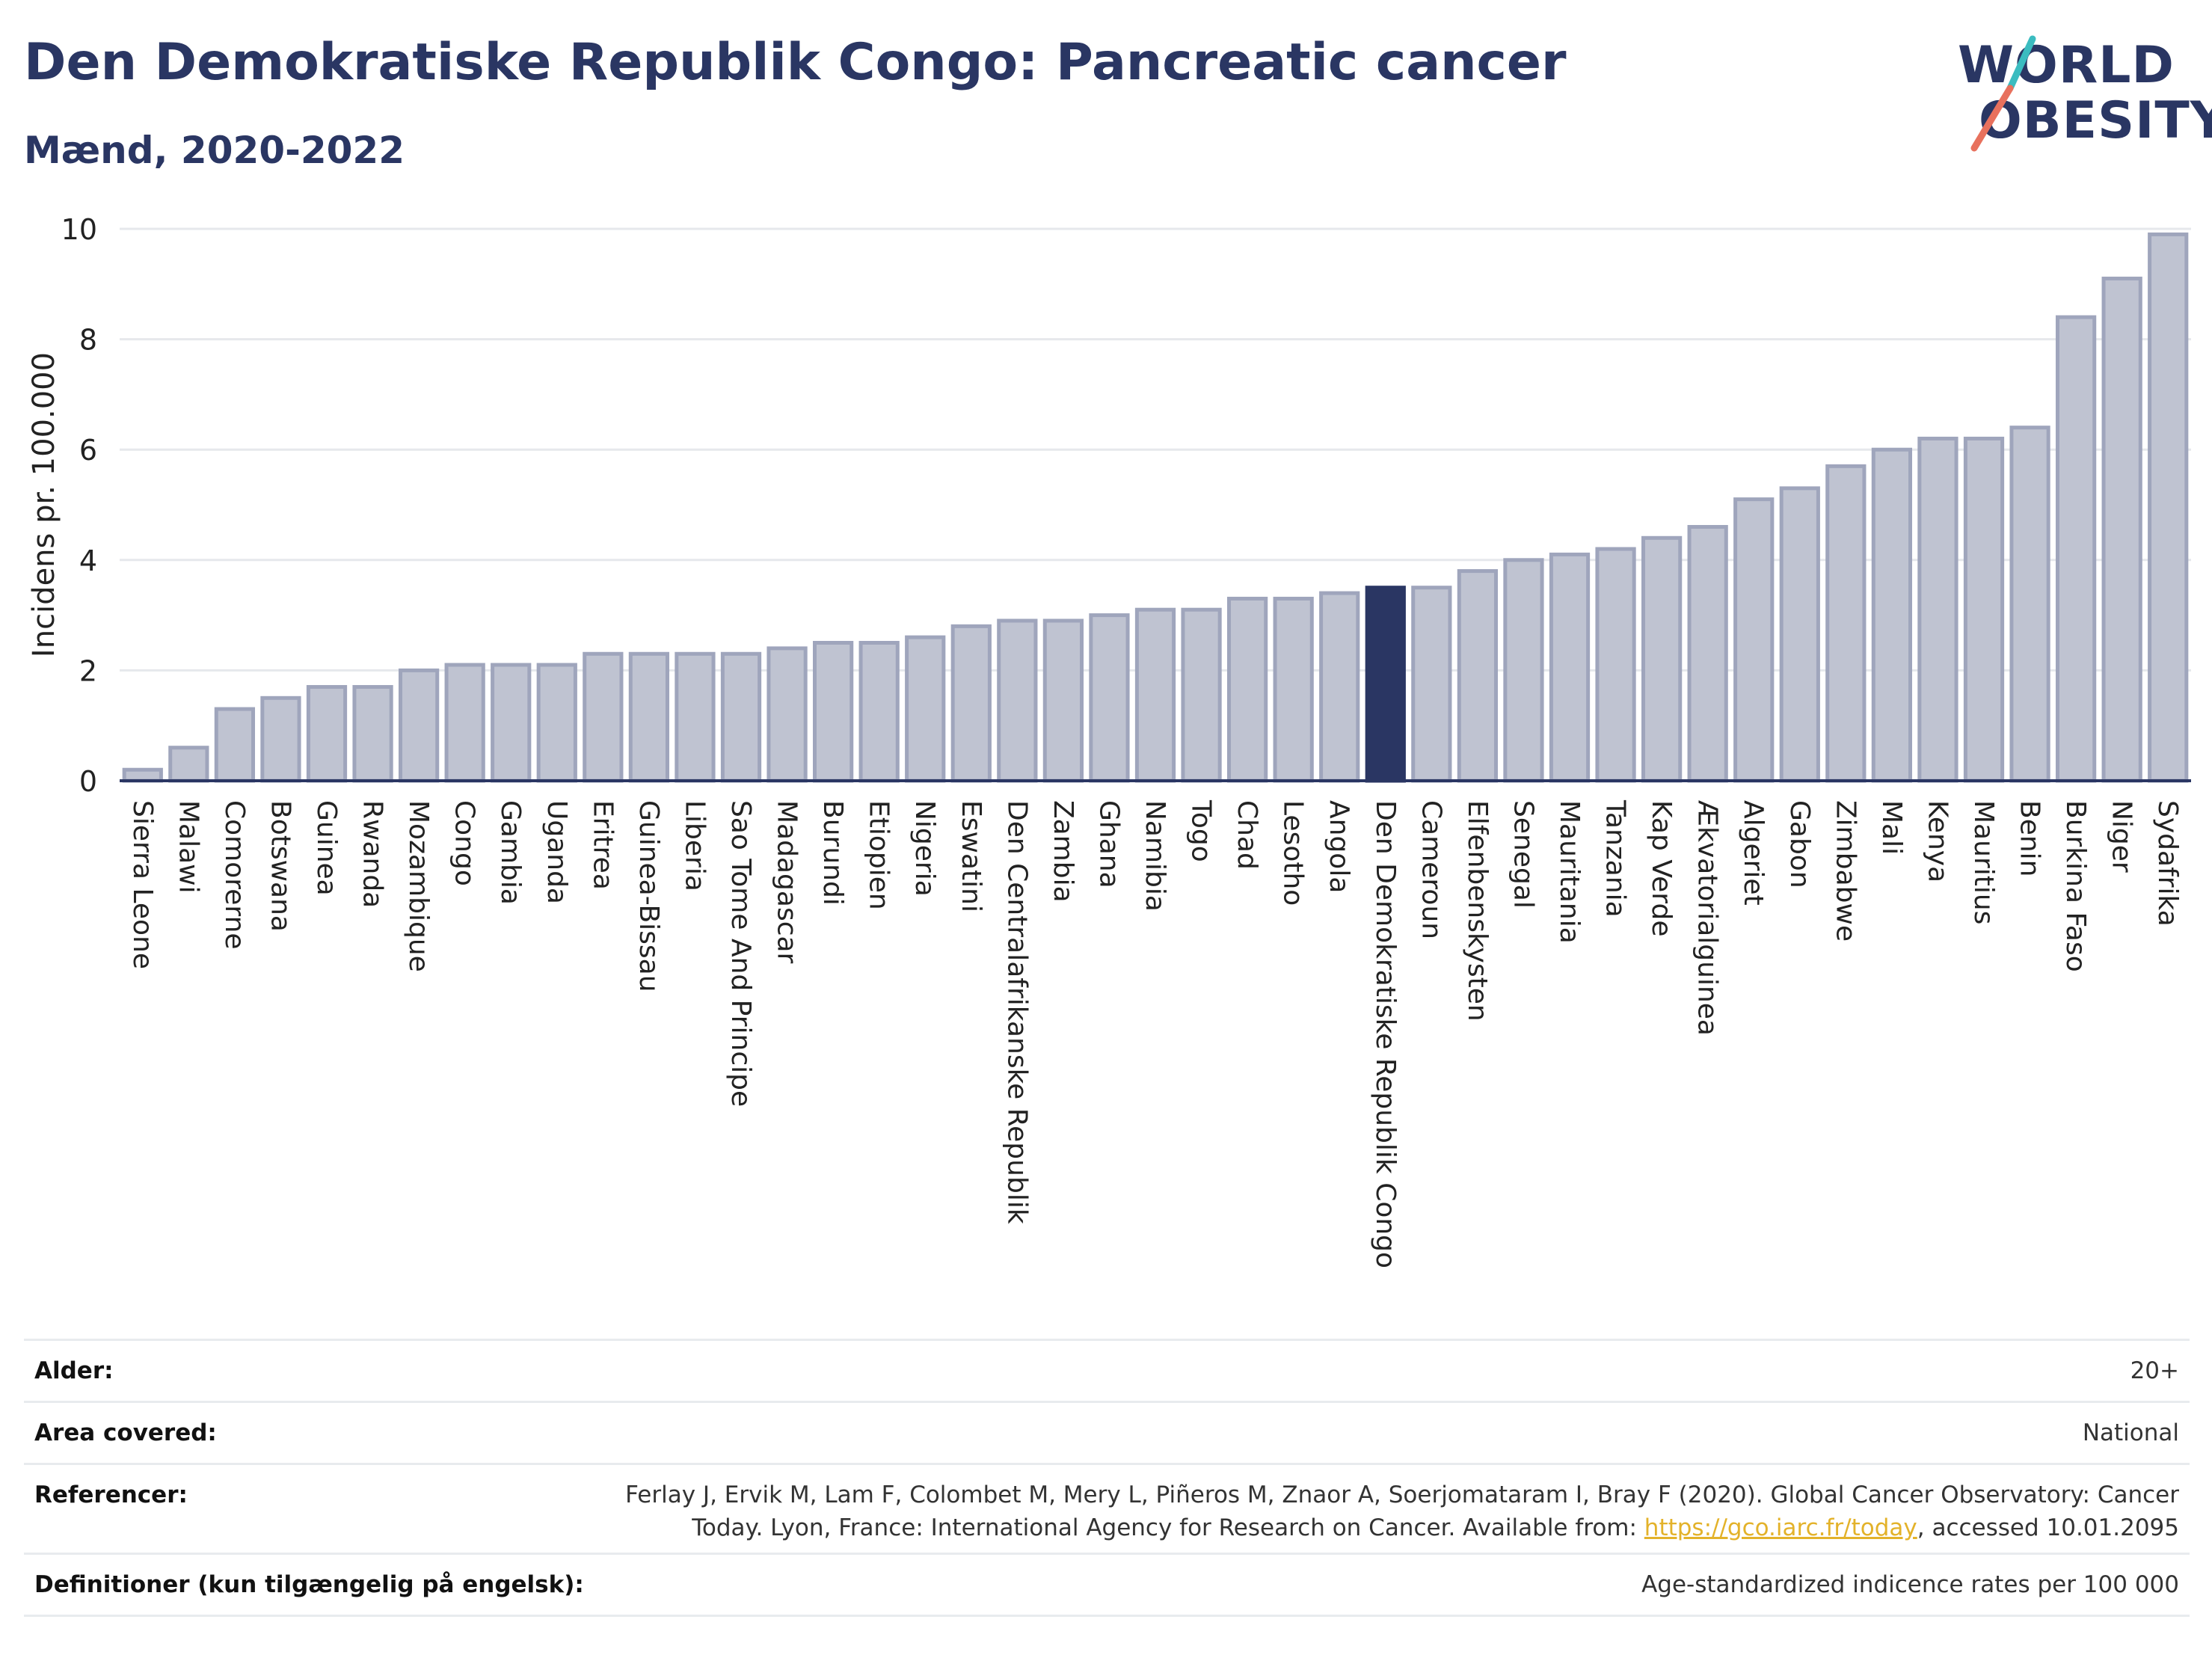  What do you see at coordinates (1616, 858) in the screenshot?
I see `x-tick-label: Tanzania` at bounding box center [1616, 858].